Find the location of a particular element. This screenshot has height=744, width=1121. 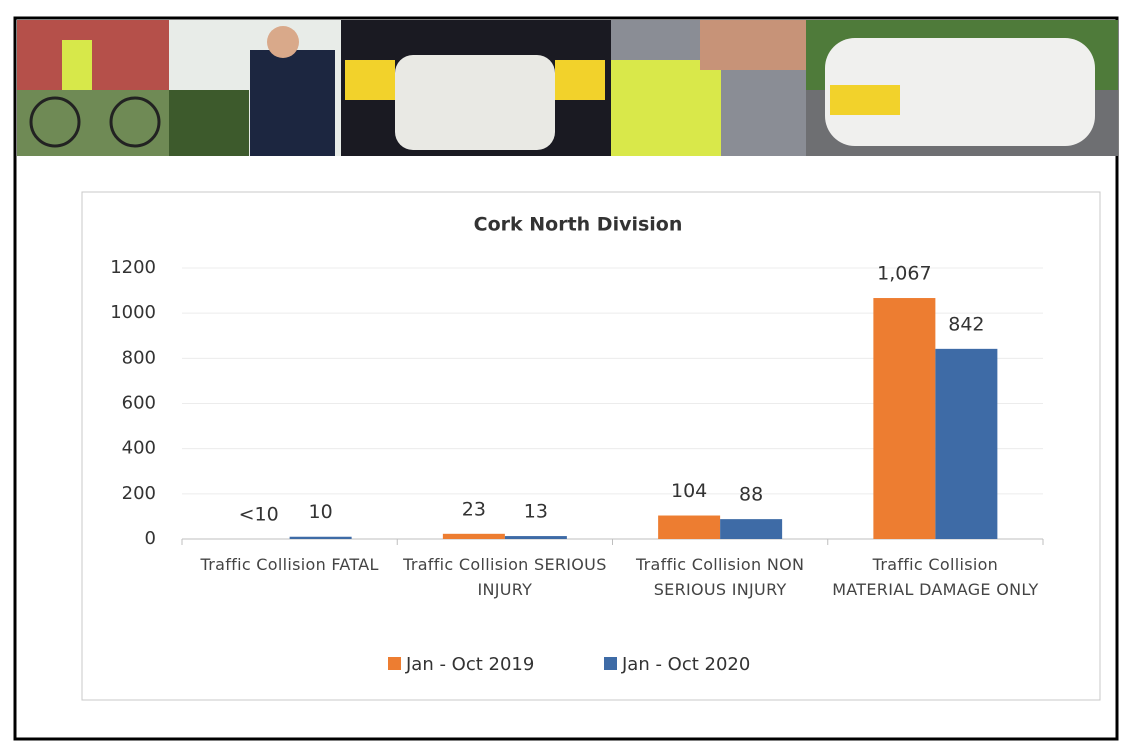

legend-label: Jan - Oct 2020 is located at coordinates (685, 664).